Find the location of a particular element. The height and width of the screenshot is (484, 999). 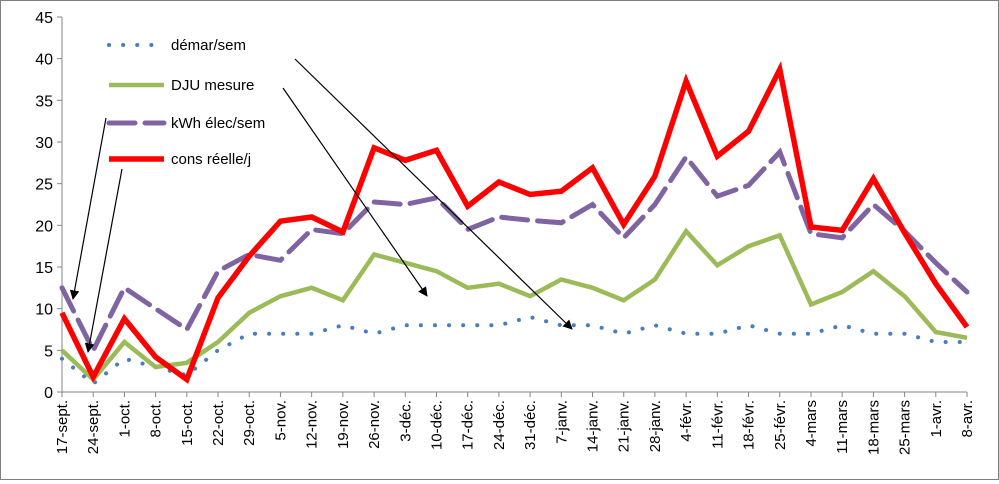

x-tick-label: 5-nov. is located at coordinates (280, 420).